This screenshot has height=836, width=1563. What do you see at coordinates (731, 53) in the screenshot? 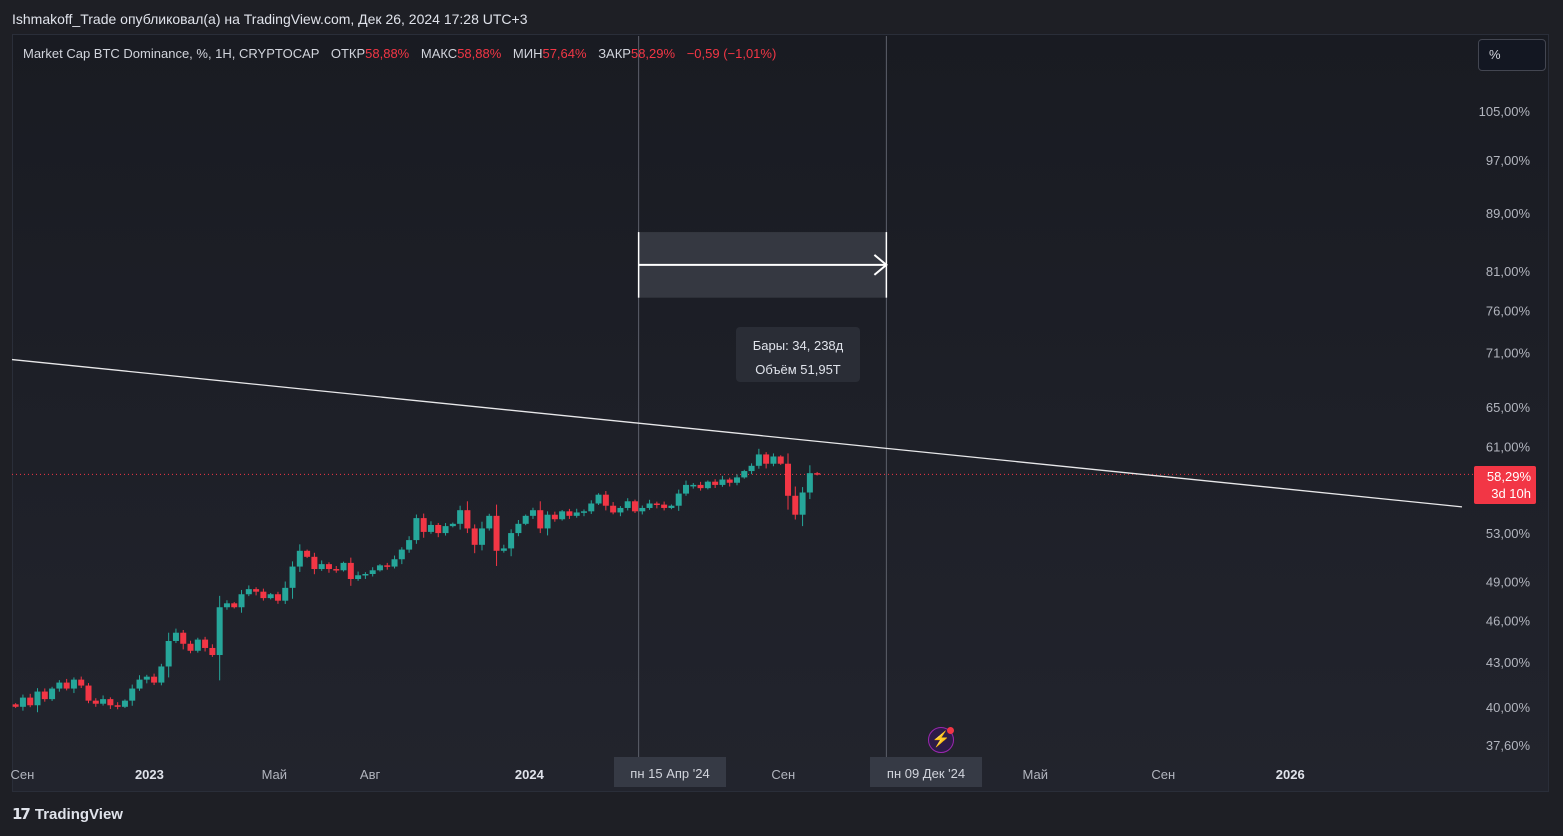
I see `change-value: −0,59 (−1,01%)` at bounding box center [731, 53].